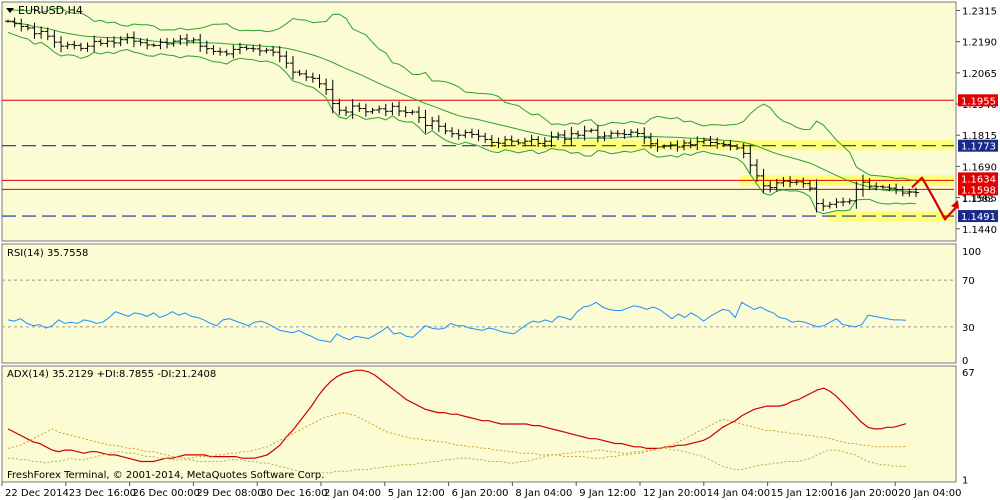 This screenshot has width=1000, height=500. What do you see at coordinates (979, 136) in the screenshot?
I see `price-tick-label: 1.1815` at bounding box center [979, 136].